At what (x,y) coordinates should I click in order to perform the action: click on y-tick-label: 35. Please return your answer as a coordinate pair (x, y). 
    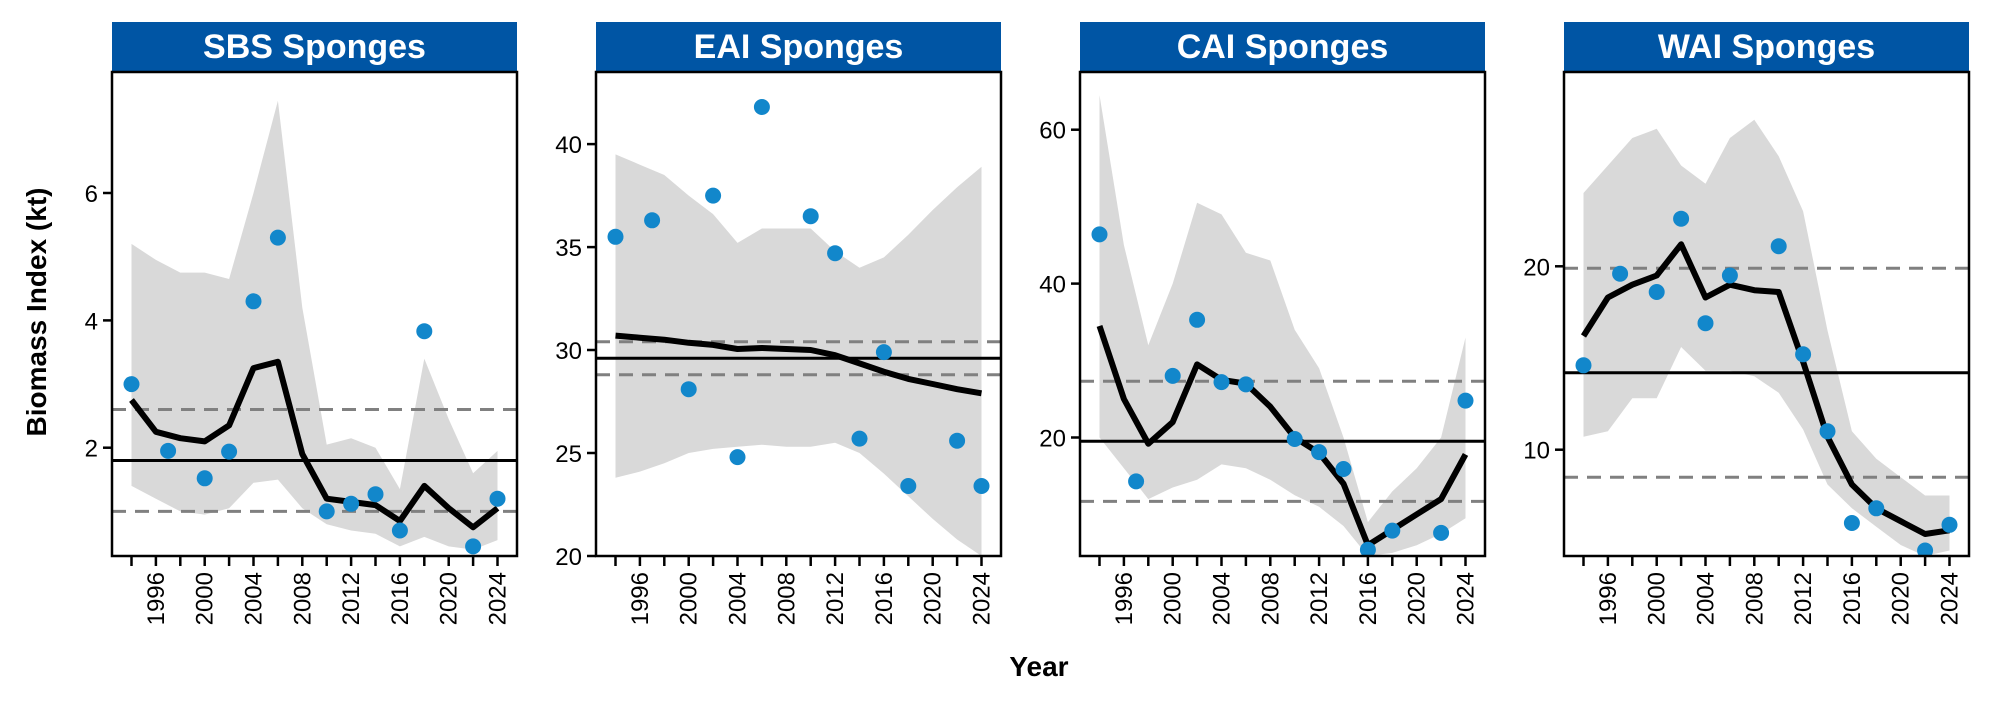
    Looking at the image, I should click on (568, 248).